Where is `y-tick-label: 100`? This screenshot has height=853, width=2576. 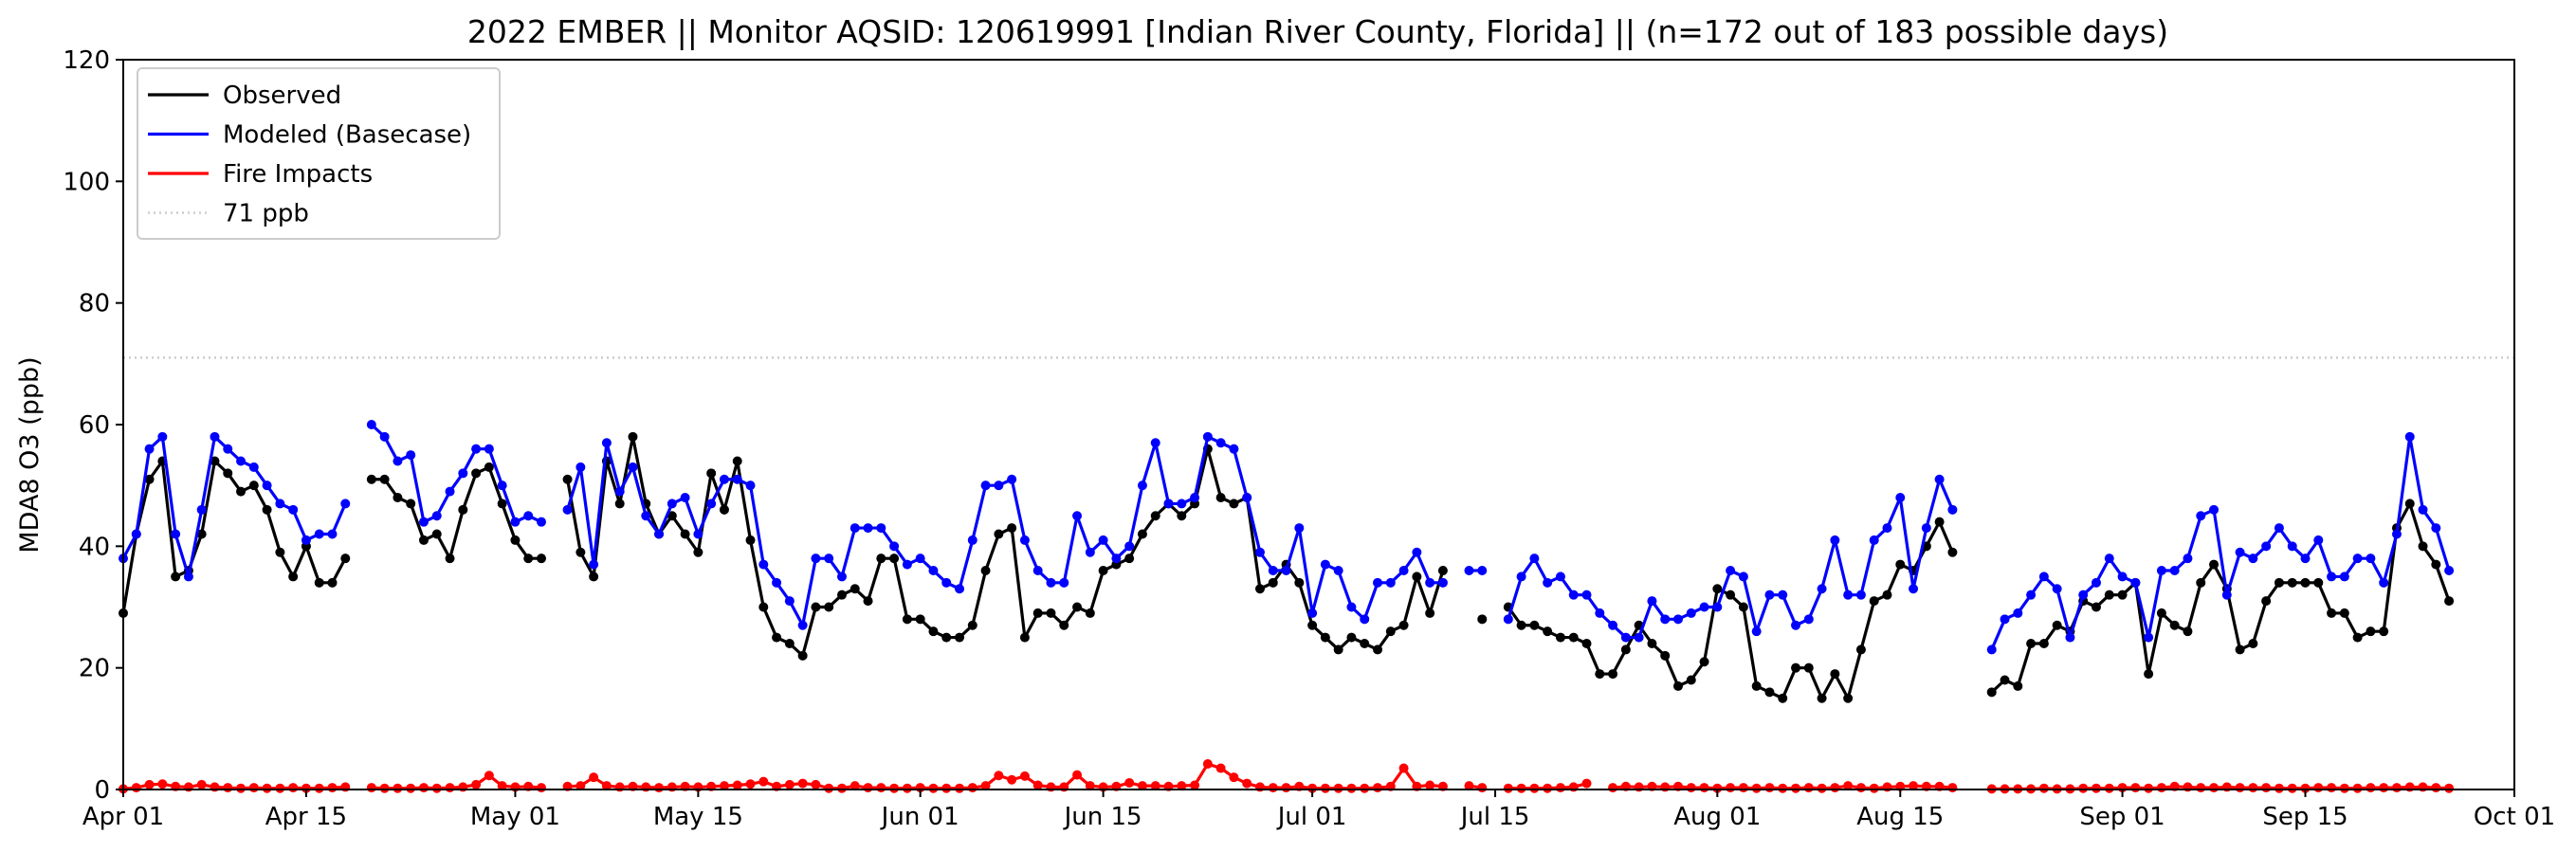
y-tick-label: 100 is located at coordinates (86, 182).